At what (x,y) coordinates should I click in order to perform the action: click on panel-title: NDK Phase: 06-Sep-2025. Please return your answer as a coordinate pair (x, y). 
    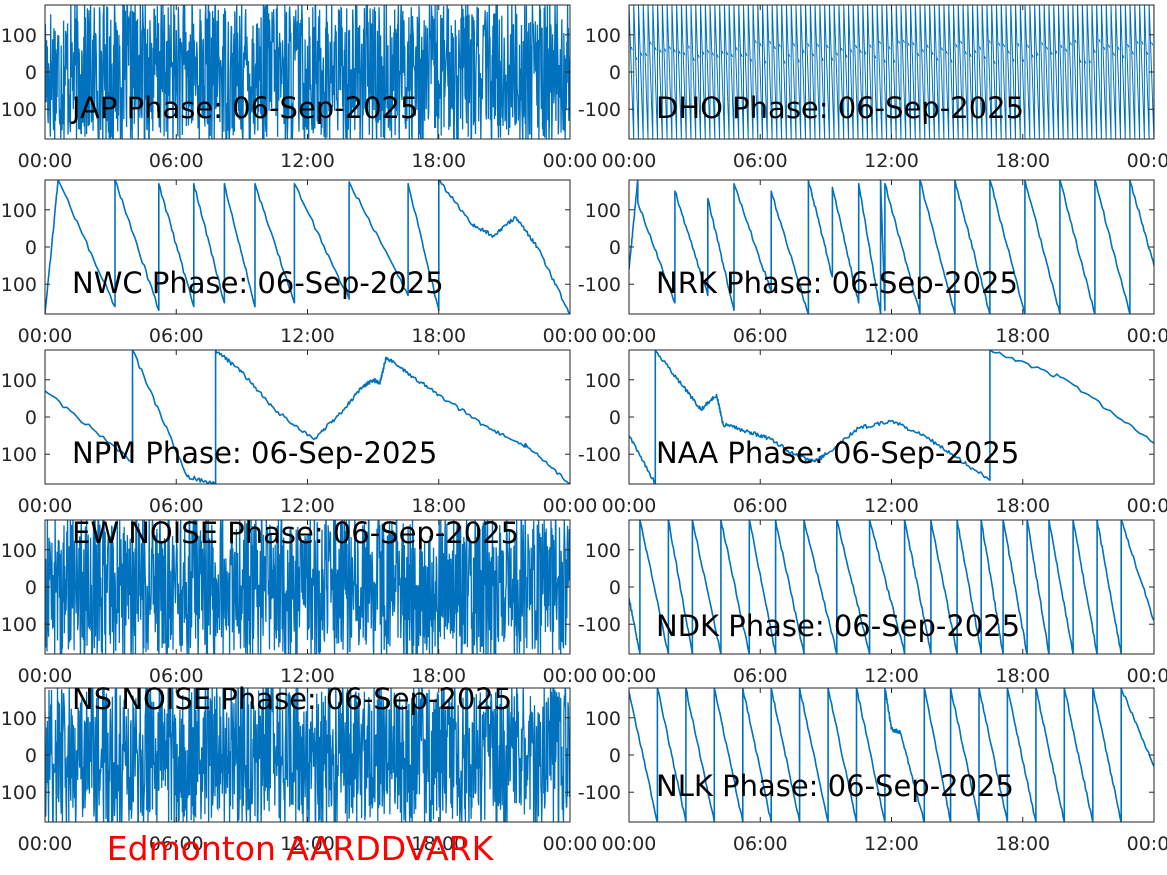
    Looking at the image, I should click on (838, 626).